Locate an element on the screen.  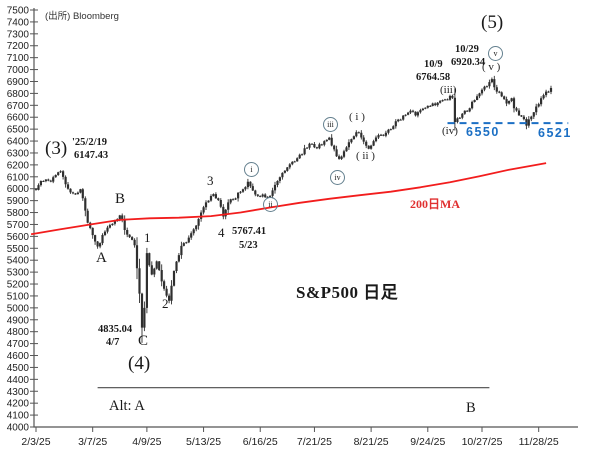
low-c-date: 4/7 is located at coordinates (113, 342).